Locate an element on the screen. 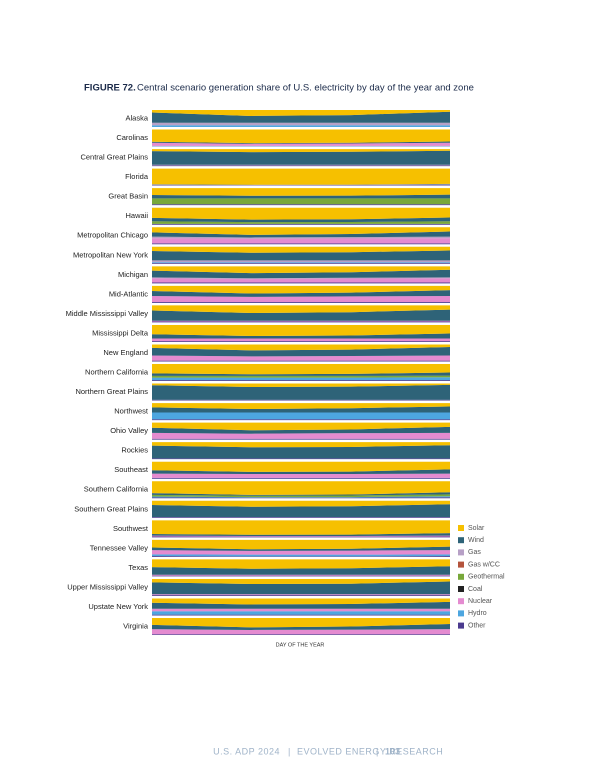 Image resolution: width=600 pixels, height=781 pixels. zone-label: Southern California is located at coordinates (116, 489).